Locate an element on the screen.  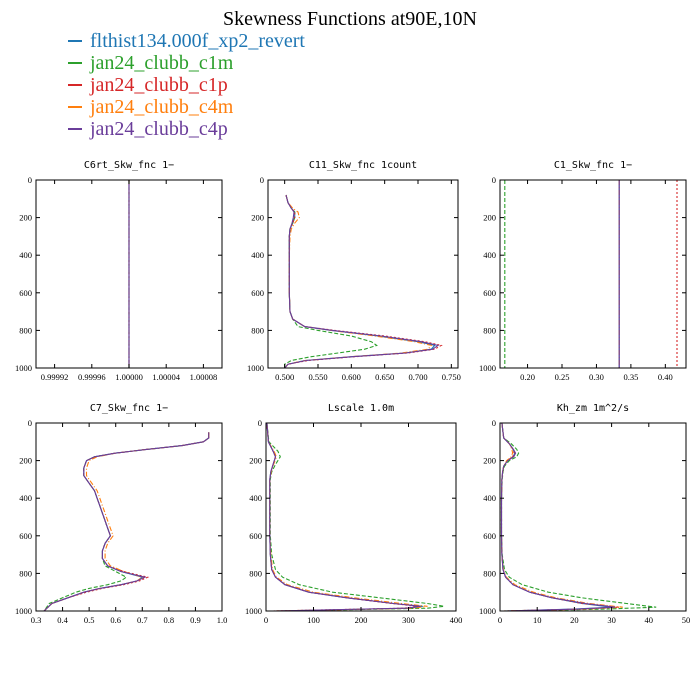
panel-title: Lscale 1.0m is located at coordinates (361, 408).